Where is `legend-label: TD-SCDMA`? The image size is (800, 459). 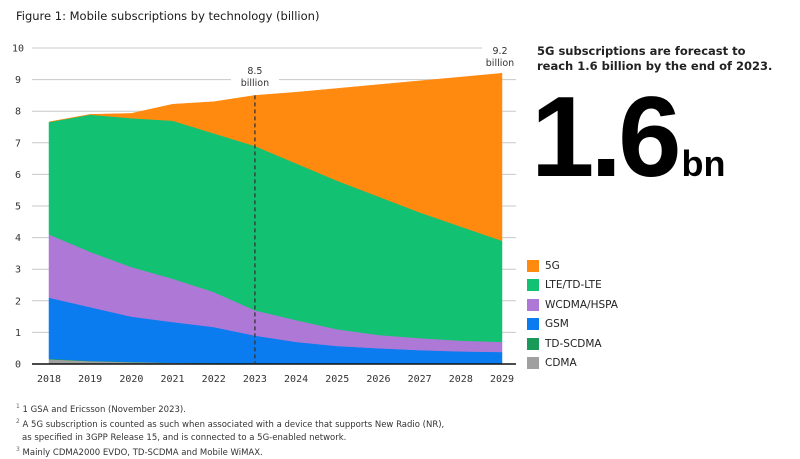
legend-label: TD-SCDMA is located at coordinates (573, 343).